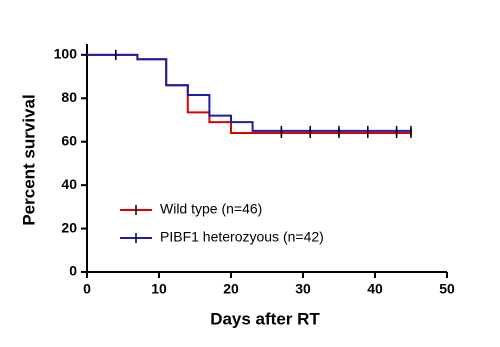 Image resolution: width=500 pixels, height=347 pixels. Describe the element at coordinates (66, 54) in the screenshot. I see `y-tick-label: 100` at that location.